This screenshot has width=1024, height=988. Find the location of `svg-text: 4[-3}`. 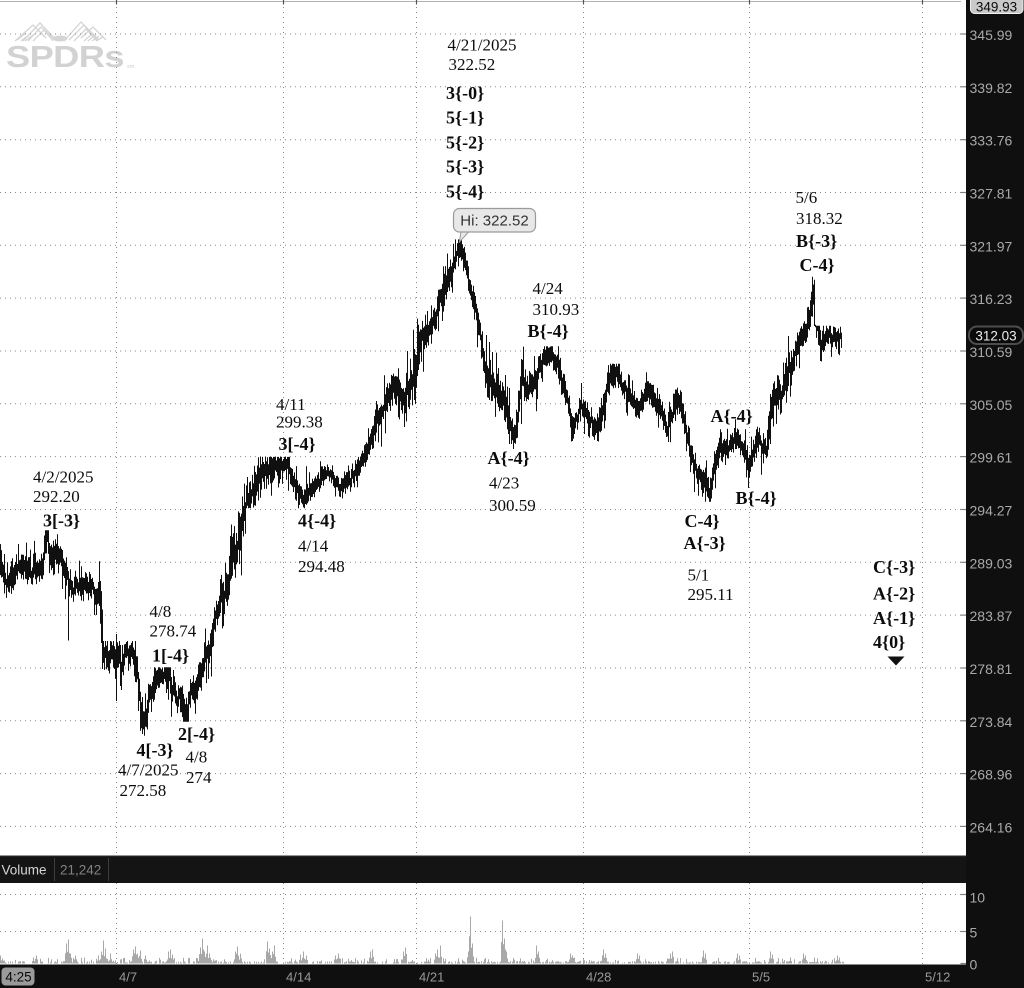

svg-text: 4[-3} is located at coordinates (155, 750).